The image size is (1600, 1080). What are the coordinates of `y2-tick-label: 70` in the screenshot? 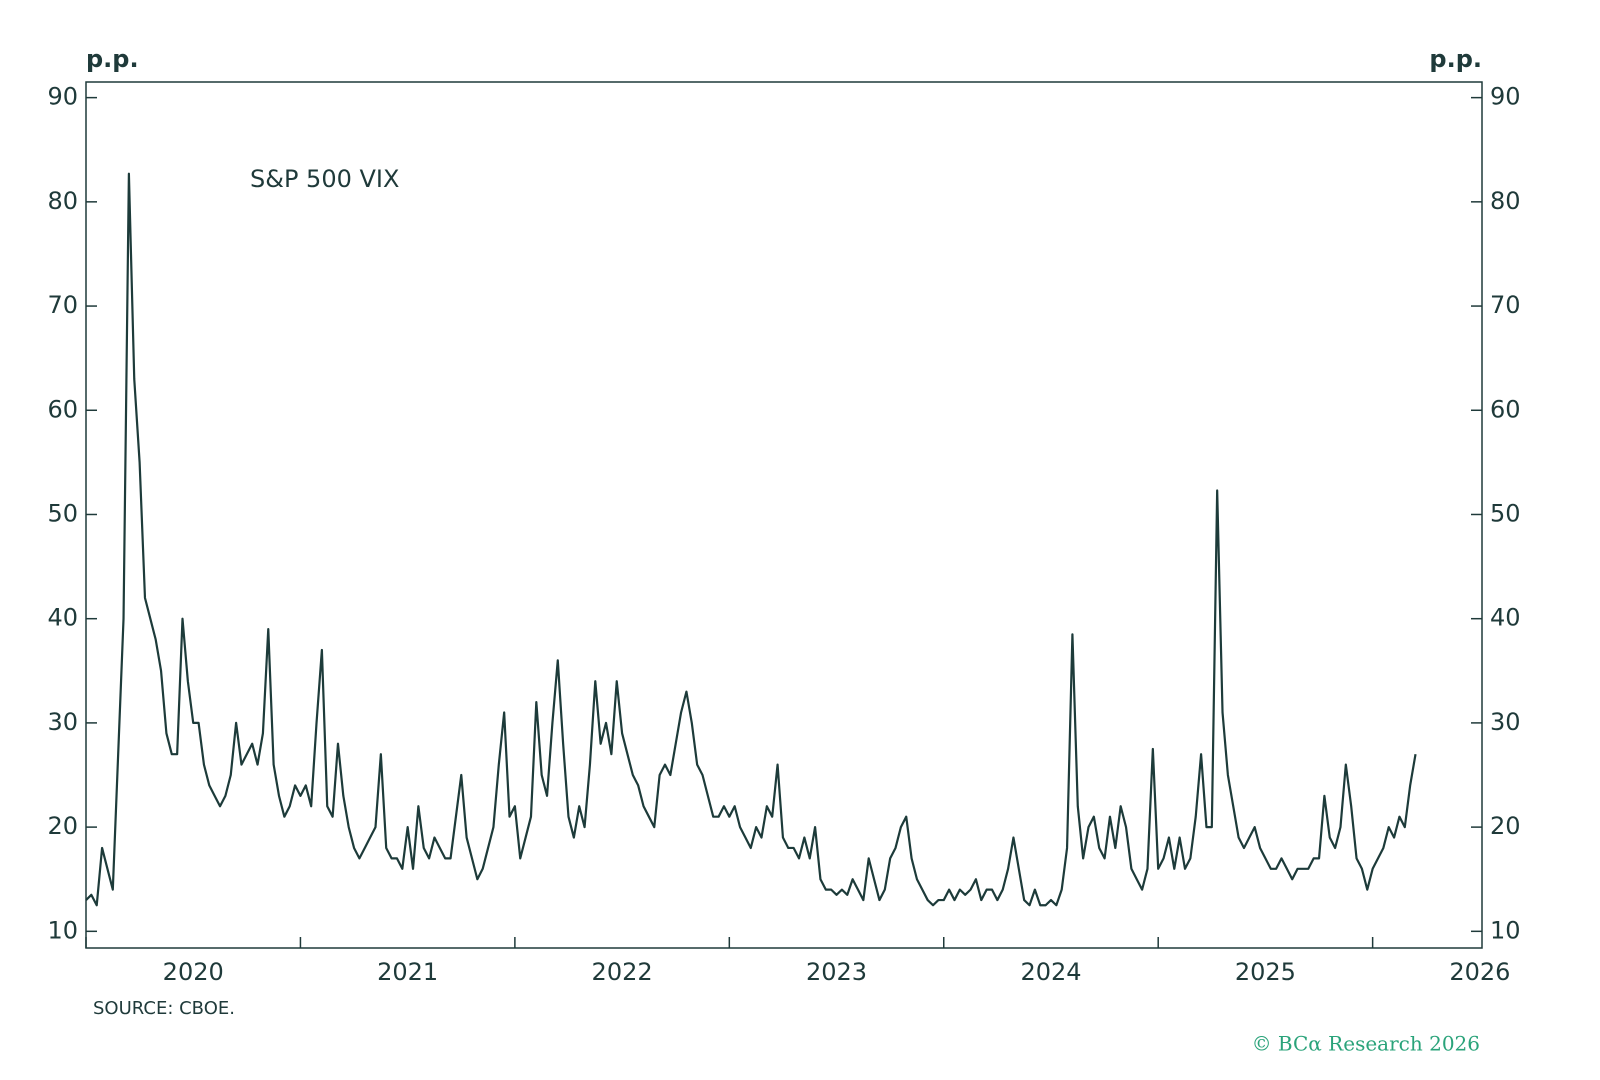 It's located at (1505, 305).